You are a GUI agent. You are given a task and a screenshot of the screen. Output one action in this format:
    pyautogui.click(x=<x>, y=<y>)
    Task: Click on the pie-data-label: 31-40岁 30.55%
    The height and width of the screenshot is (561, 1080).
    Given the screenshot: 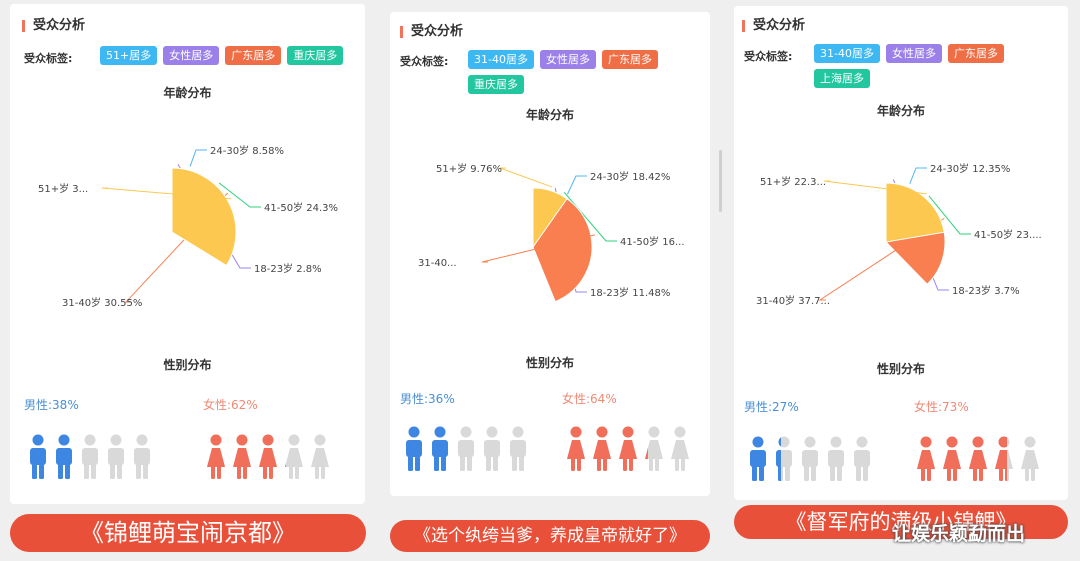 What is the action you would take?
    pyautogui.click(x=102, y=302)
    